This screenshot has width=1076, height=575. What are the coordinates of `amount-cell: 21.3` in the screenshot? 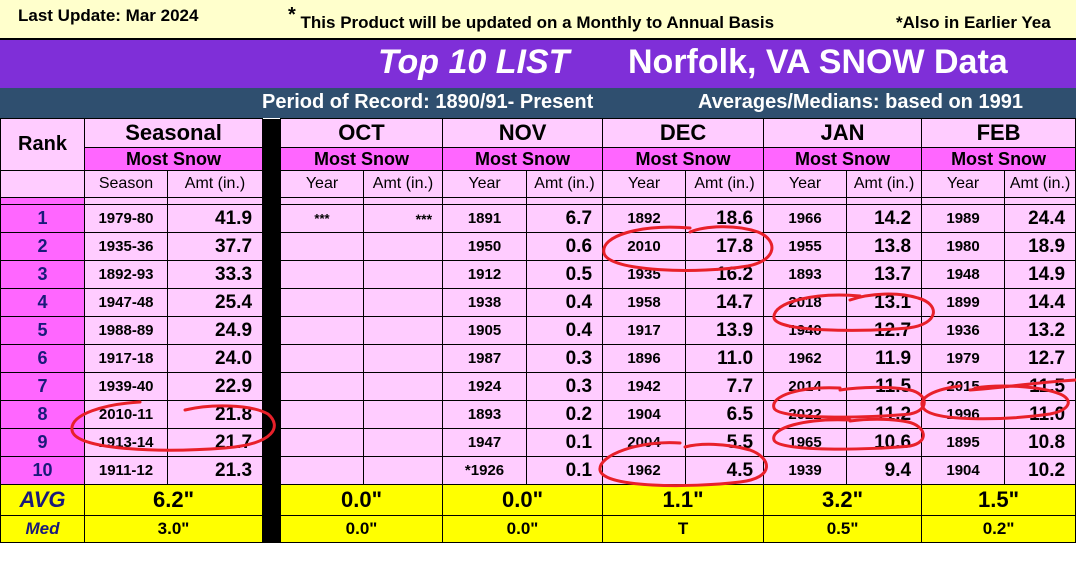 It's located at (215, 470).